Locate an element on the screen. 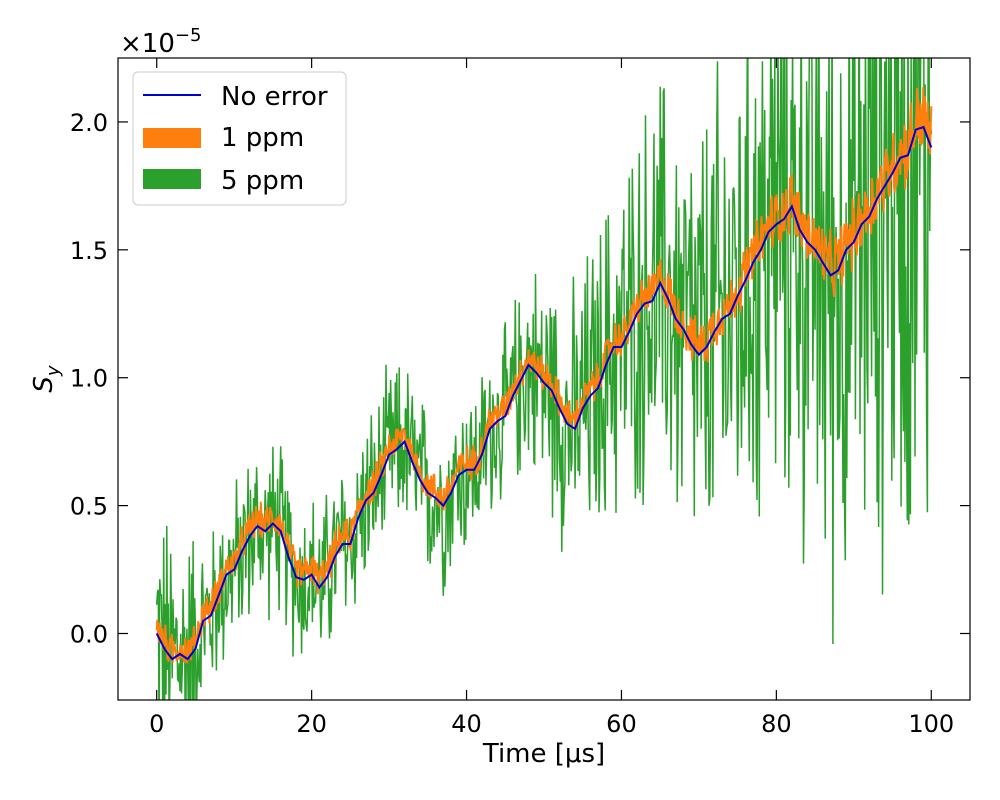 The image size is (1000, 800). y-tick-label: 0.0 is located at coordinates (89, 634).